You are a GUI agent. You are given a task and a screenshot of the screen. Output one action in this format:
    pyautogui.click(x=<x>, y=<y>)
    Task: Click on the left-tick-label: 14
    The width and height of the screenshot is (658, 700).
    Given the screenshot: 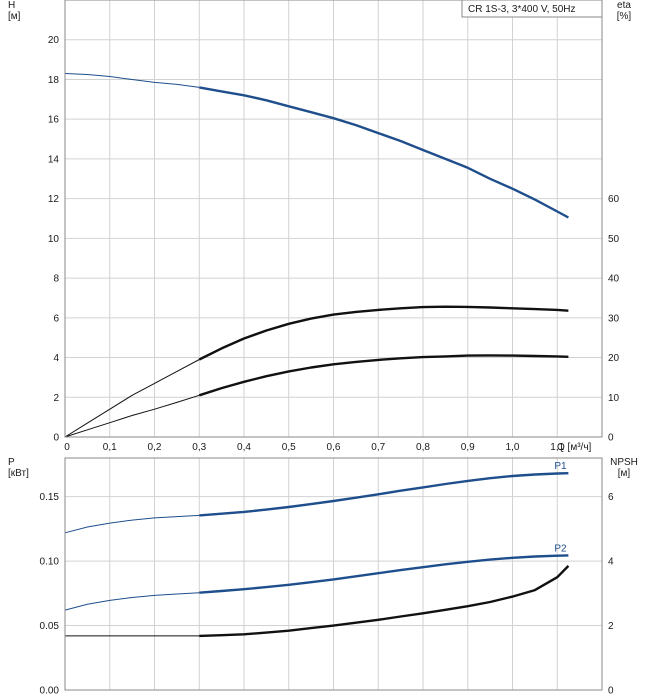 What is the action you would take?
    pyautogui.click(x=54, y=159)
    